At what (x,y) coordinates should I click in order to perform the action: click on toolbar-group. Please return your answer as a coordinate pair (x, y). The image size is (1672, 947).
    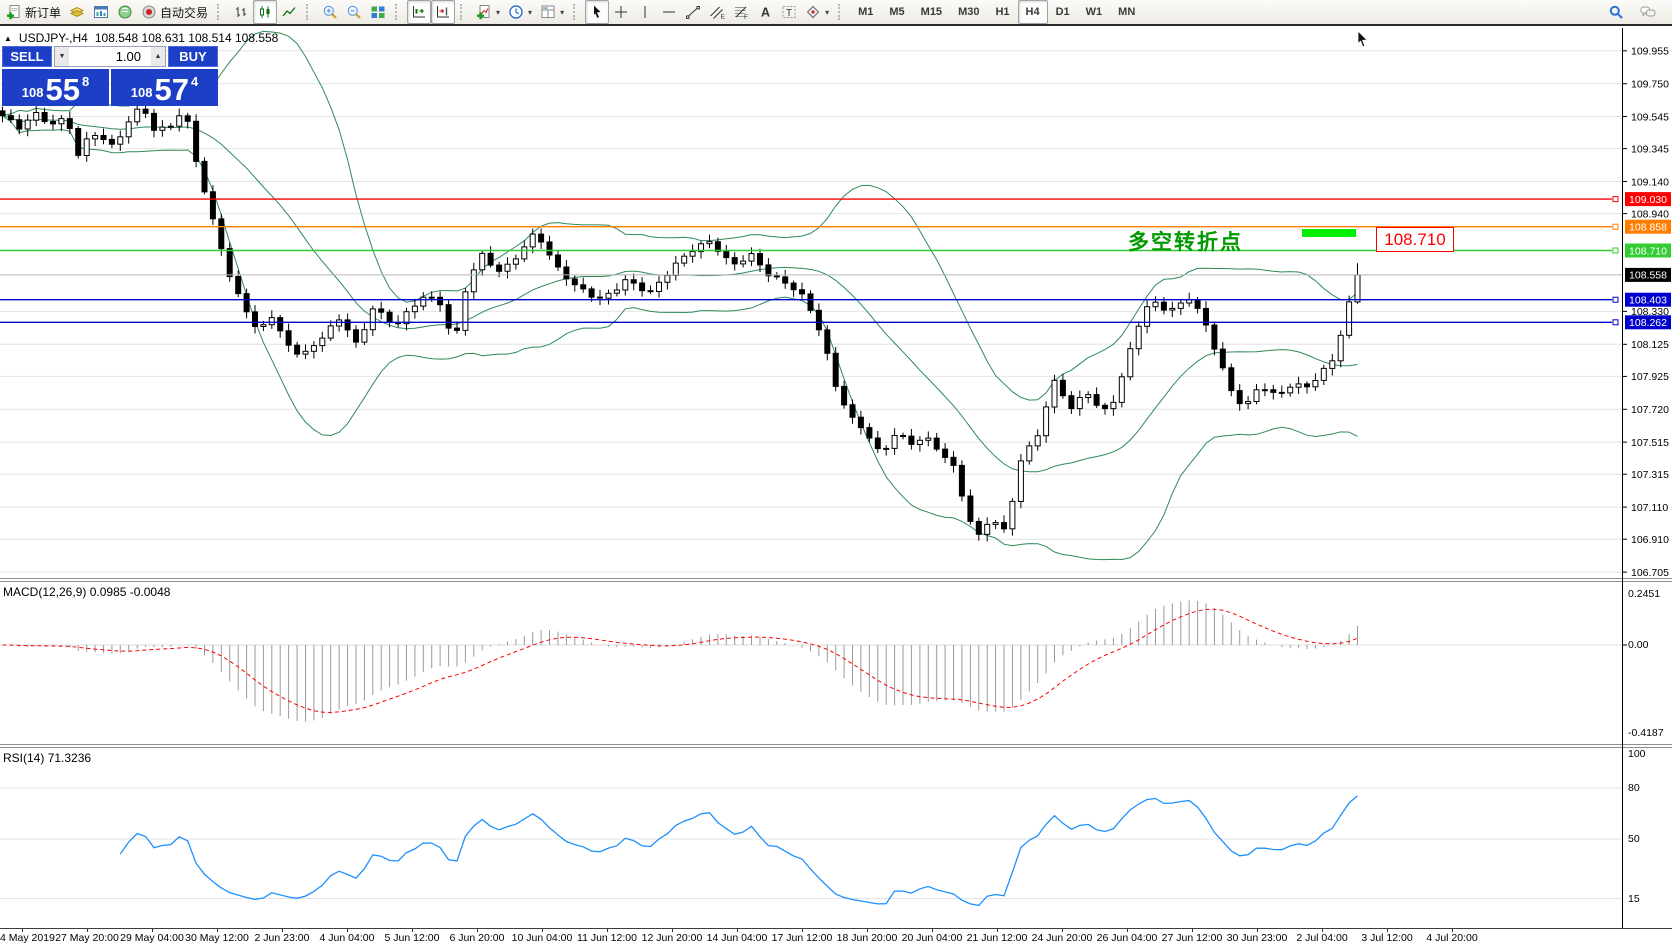
    Looking at the image, I should click on (431, 12).